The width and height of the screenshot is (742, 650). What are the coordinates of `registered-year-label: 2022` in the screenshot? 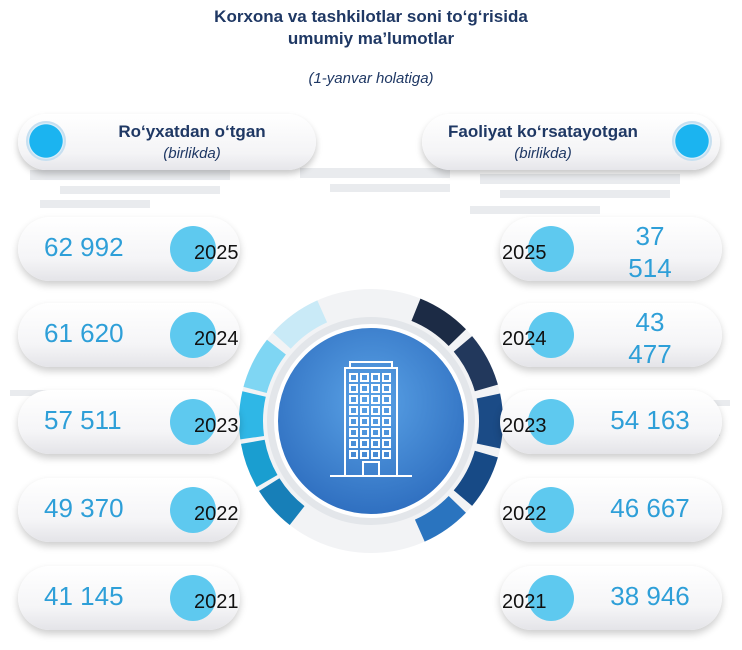 It's located at (216, 514).